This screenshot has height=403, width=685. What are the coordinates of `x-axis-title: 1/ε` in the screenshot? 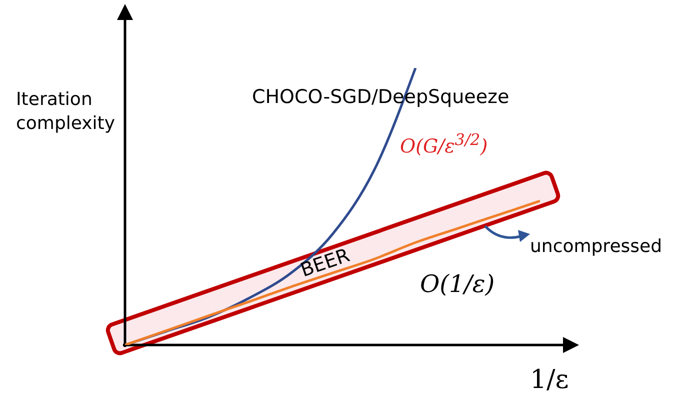 It's located at (549, 380).